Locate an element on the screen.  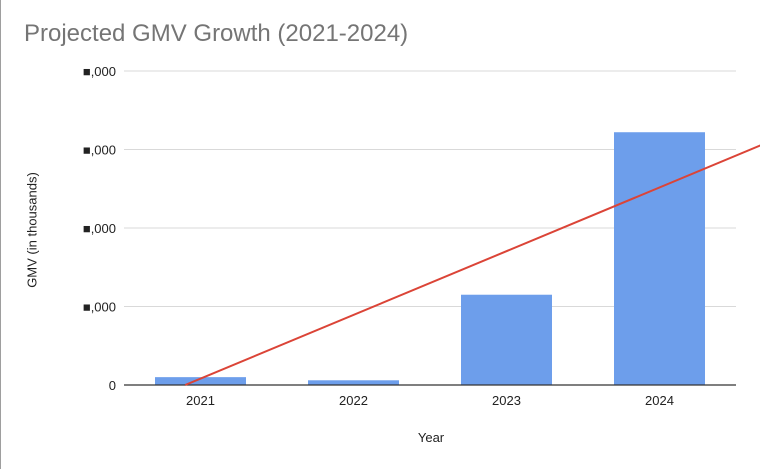
x-tick-label: 2022 is located at coordinates (353, 400).